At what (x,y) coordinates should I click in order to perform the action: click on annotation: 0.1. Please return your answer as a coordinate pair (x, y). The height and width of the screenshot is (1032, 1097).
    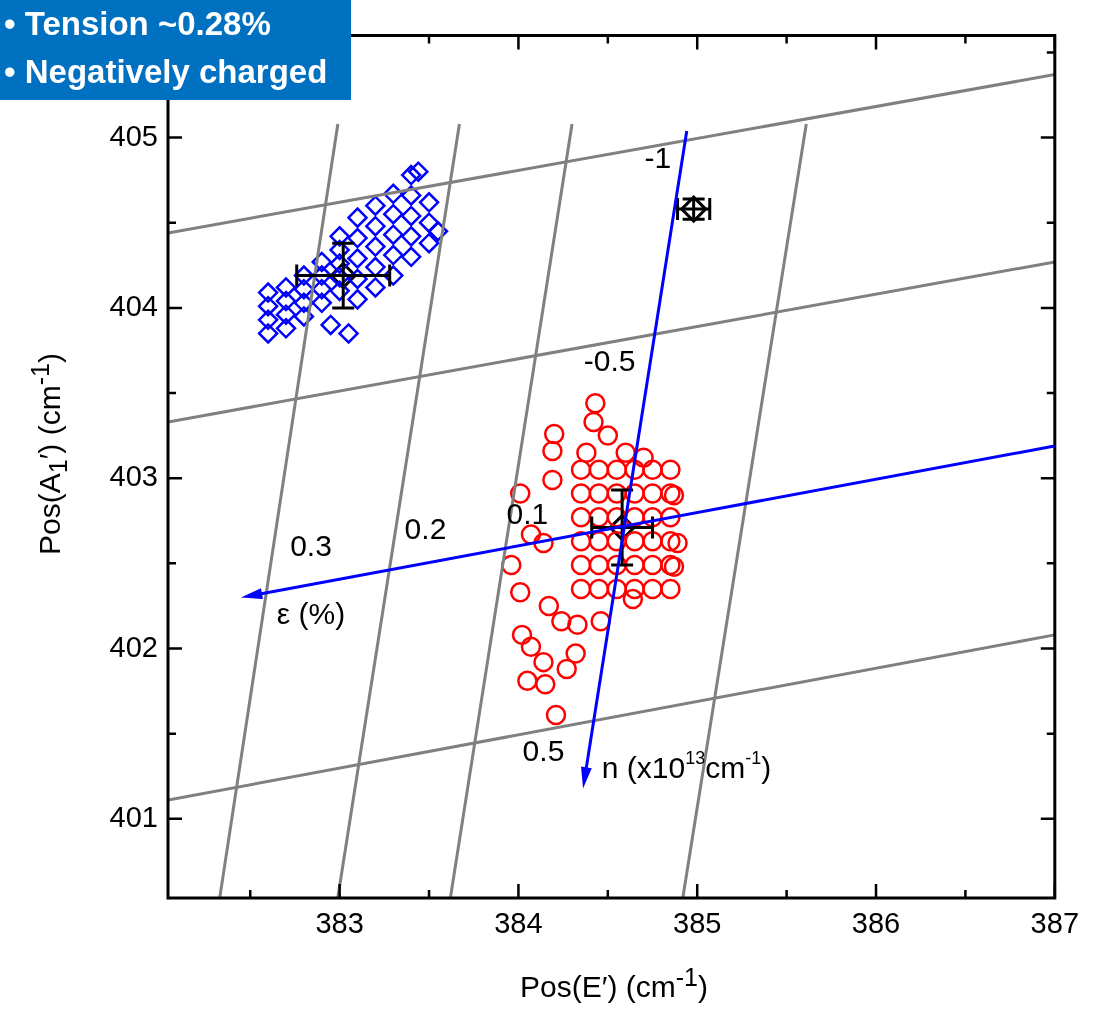
    Looking at the image, I should click on (527, 513).